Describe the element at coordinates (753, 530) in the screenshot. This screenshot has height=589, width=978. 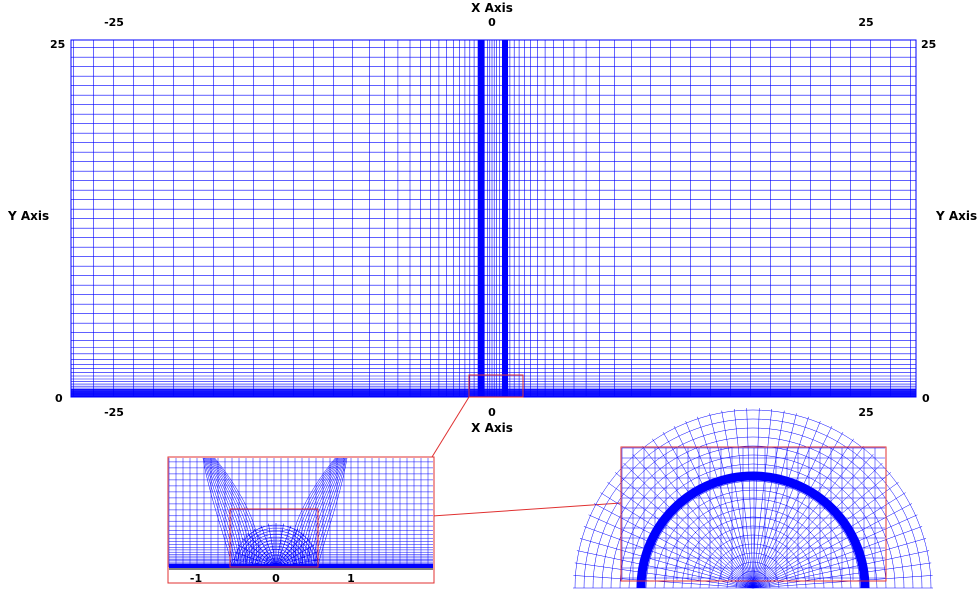
I see `zoom2-dense-ring` at that location.